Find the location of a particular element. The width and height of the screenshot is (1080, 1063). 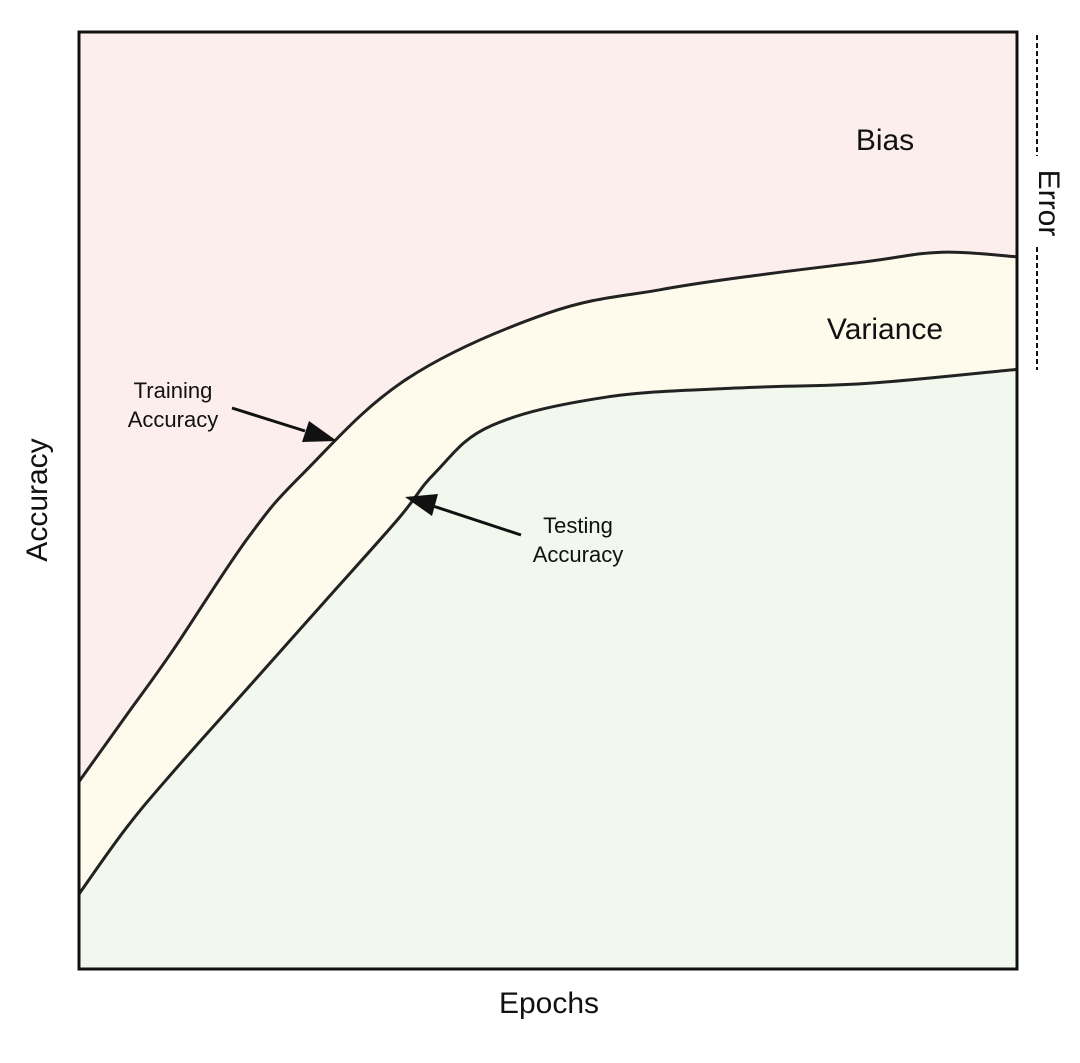

training-accuracy-label-line2: Accuracy is located at coordinates (173, 419).